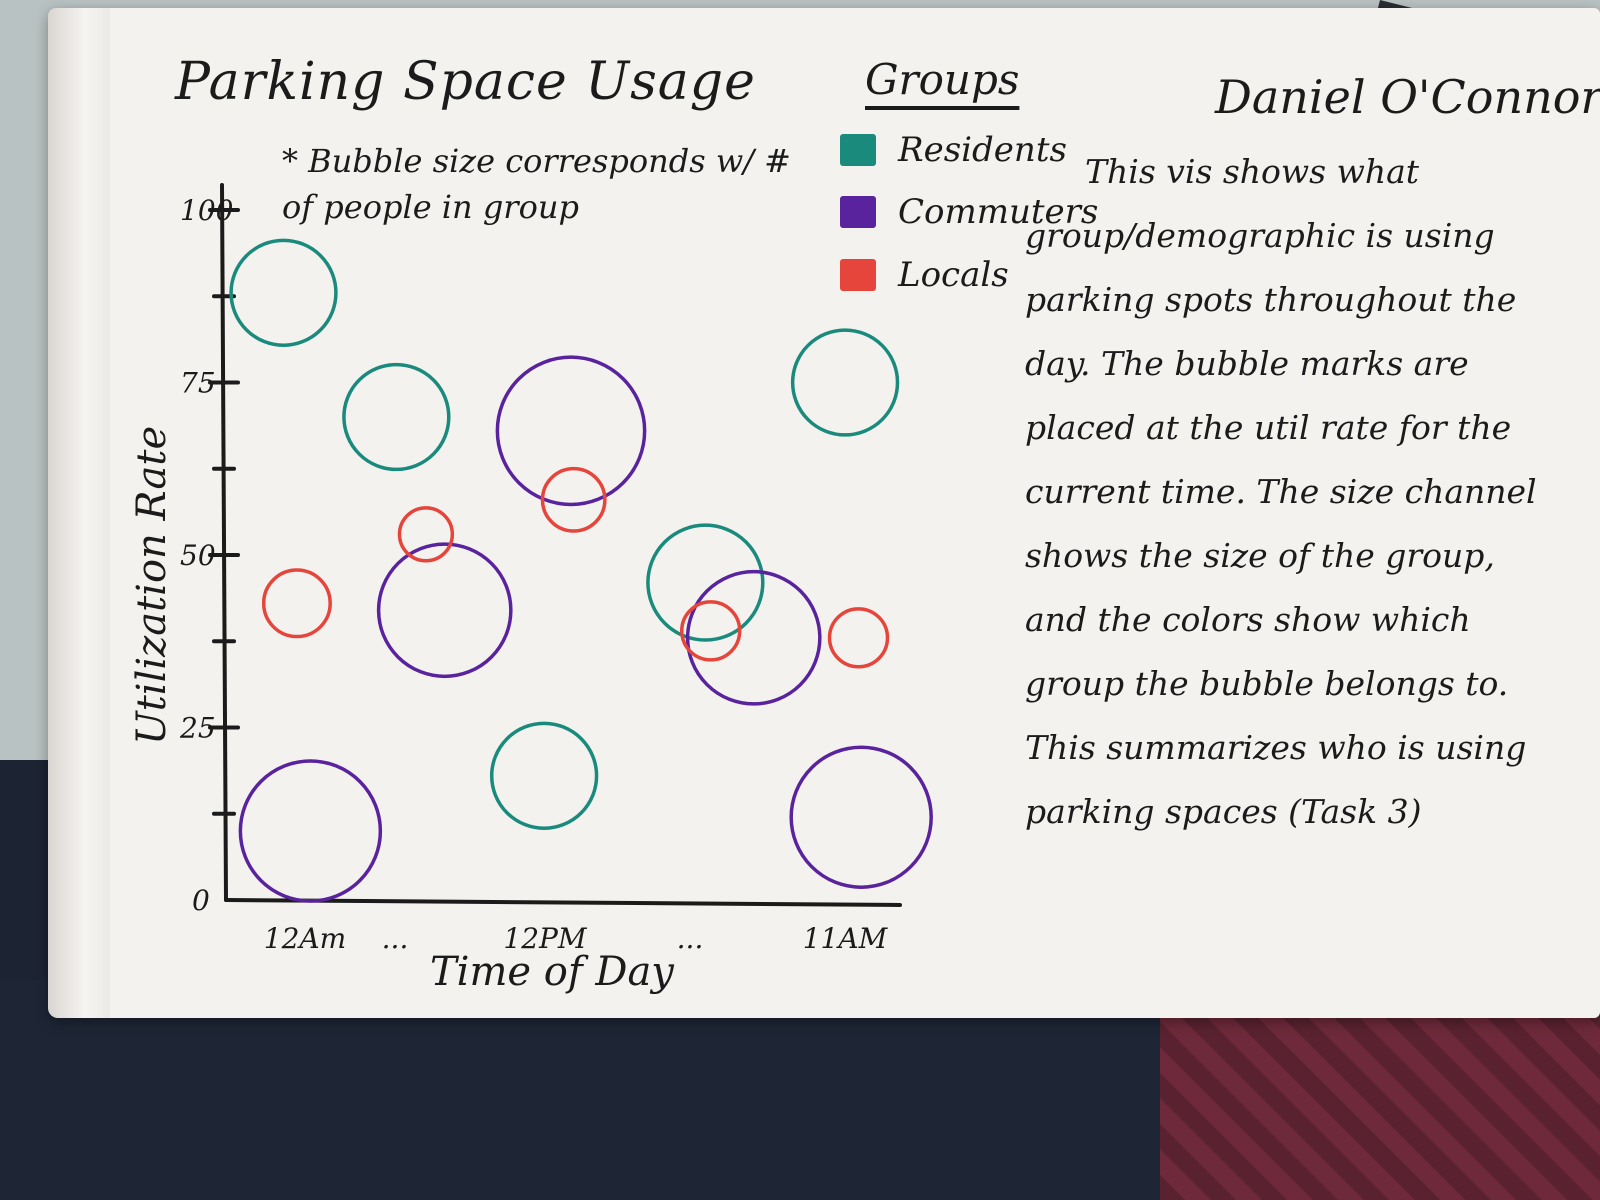 The width and height of the screenshot is (1600, 1200). What do you see at coordinates (152, 585) in the screenshot?
I see `y-axis-title: Utilization Rate` at bounding box center [152, 585].